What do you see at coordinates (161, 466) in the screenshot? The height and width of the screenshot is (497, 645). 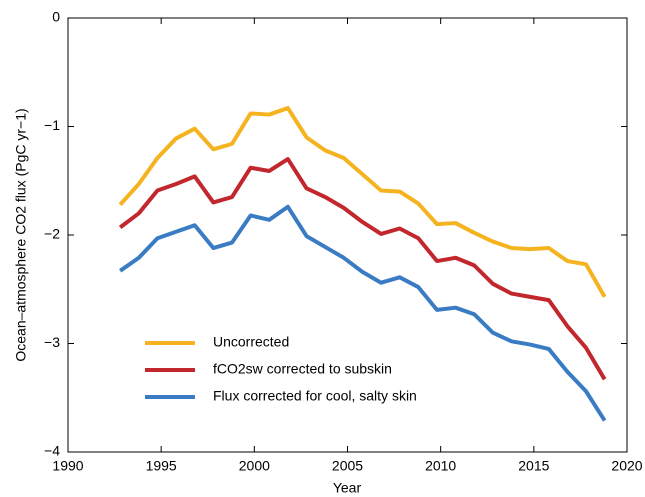 I see `x-tick-label: 1995` at bounding box center [161, 466].